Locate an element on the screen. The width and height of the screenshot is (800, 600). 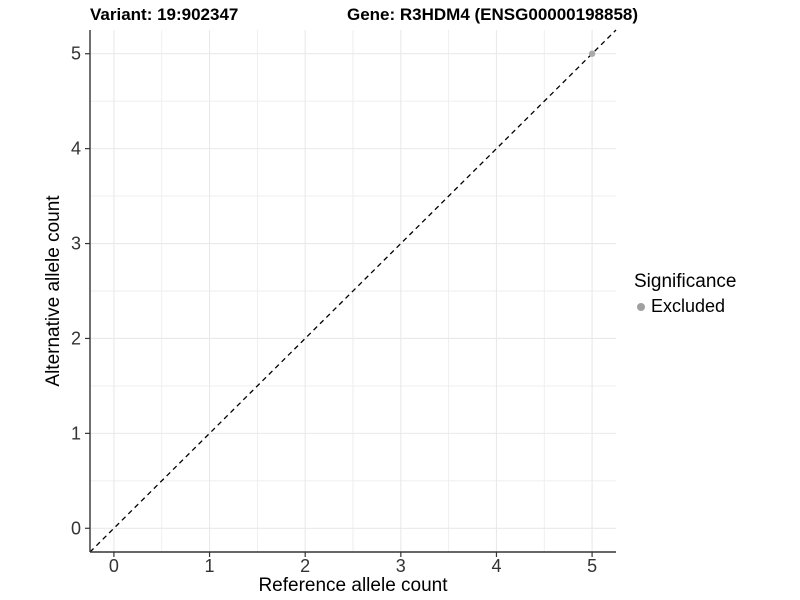
y-tick-label: 4 is located at coordinates (76, 149).